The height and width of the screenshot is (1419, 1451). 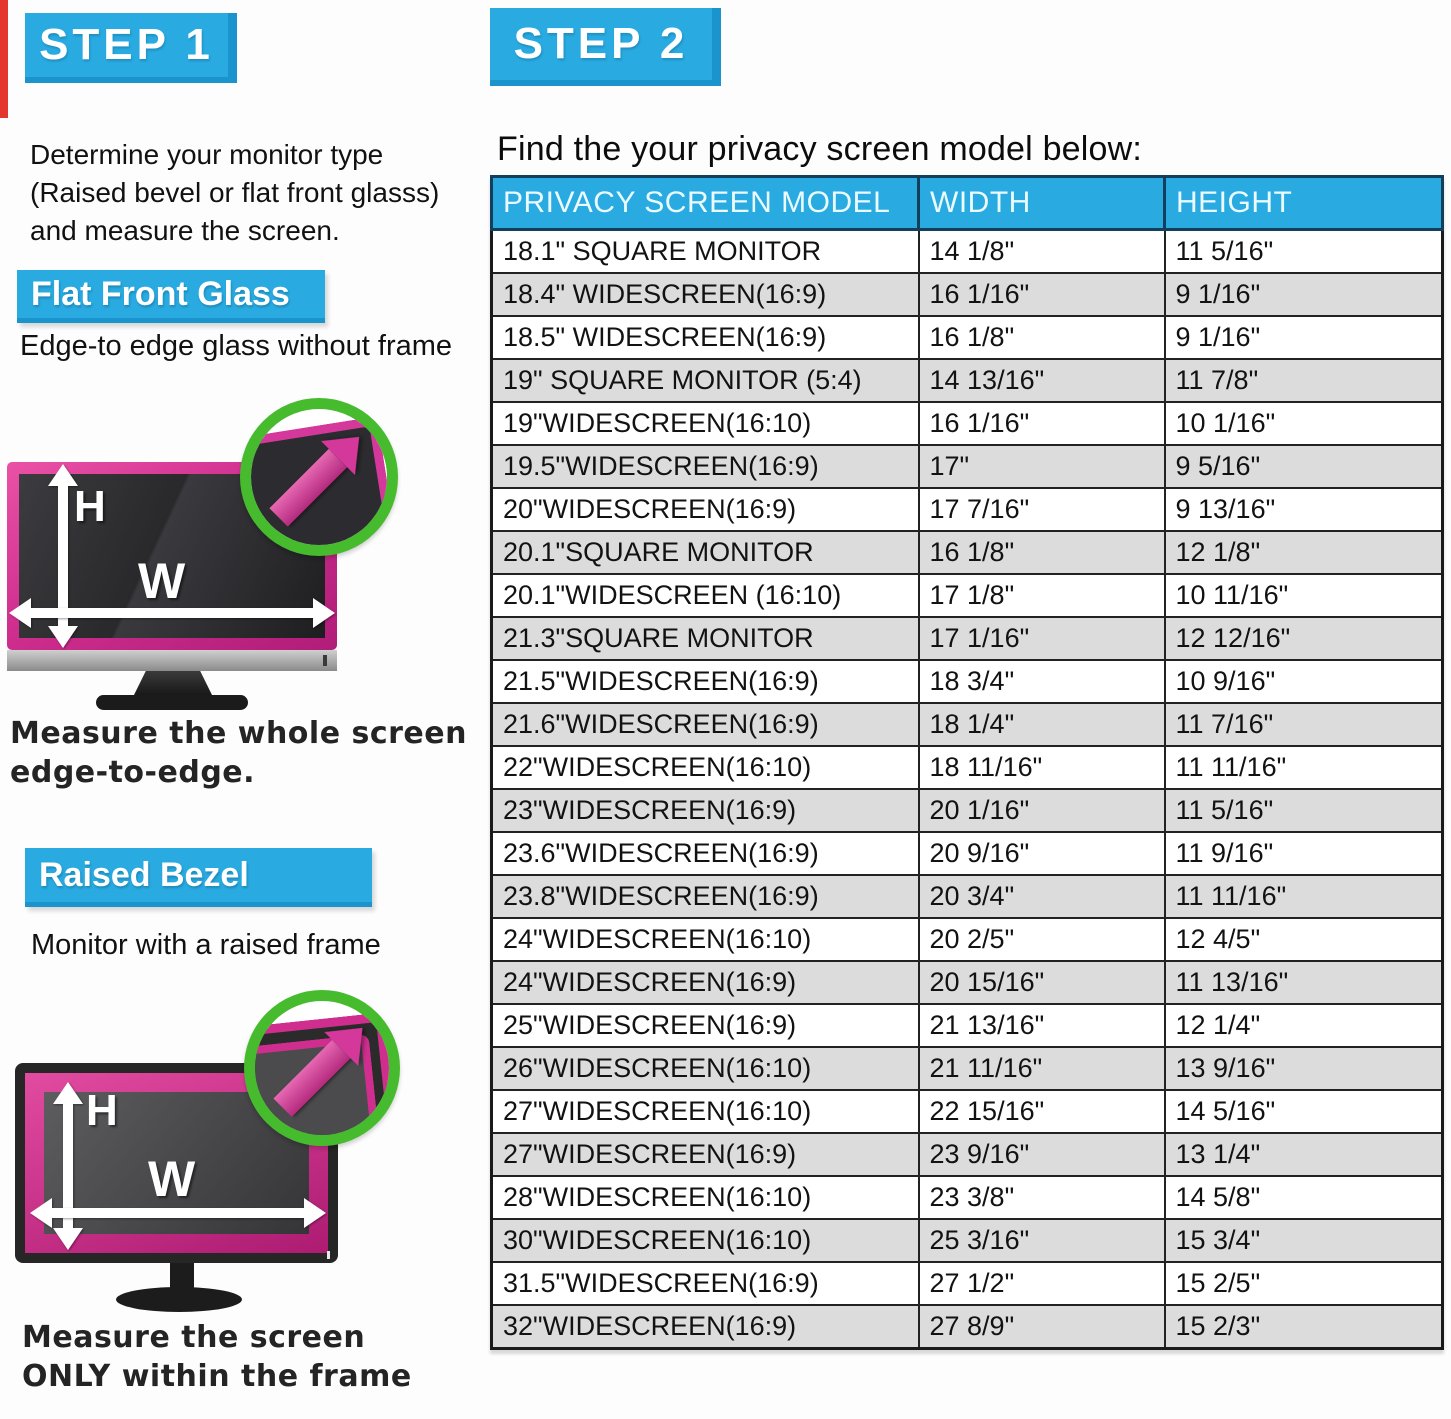 I want to click on table-cell-model: 31.5"WIDESCREEN(16:9), so click(x=705, y=1283).